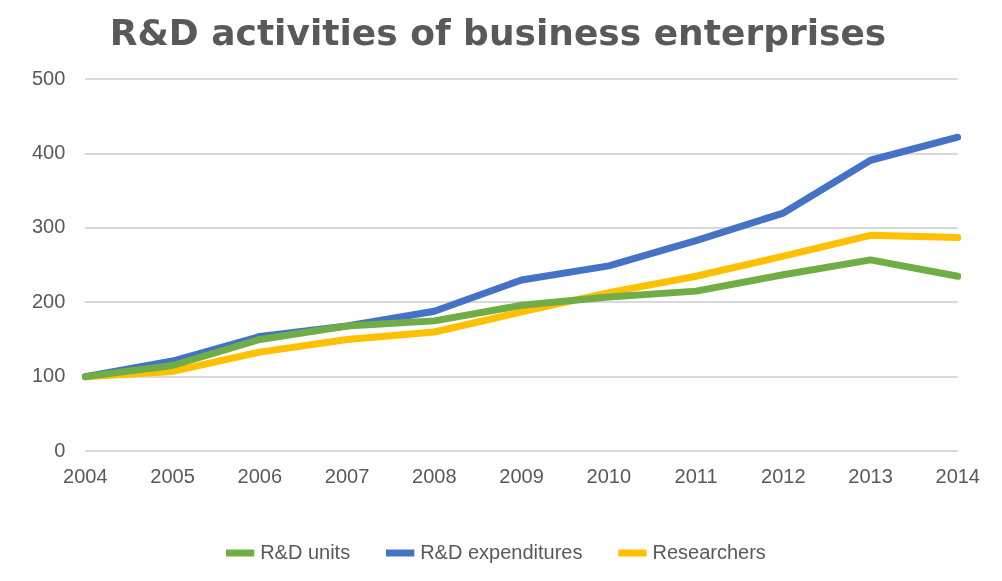 The image size is (1002, 581). What do you see at coordinates (709, 551) in the screenshot?
I see `legend-label: Researchers` at bounding box center [709, 551].